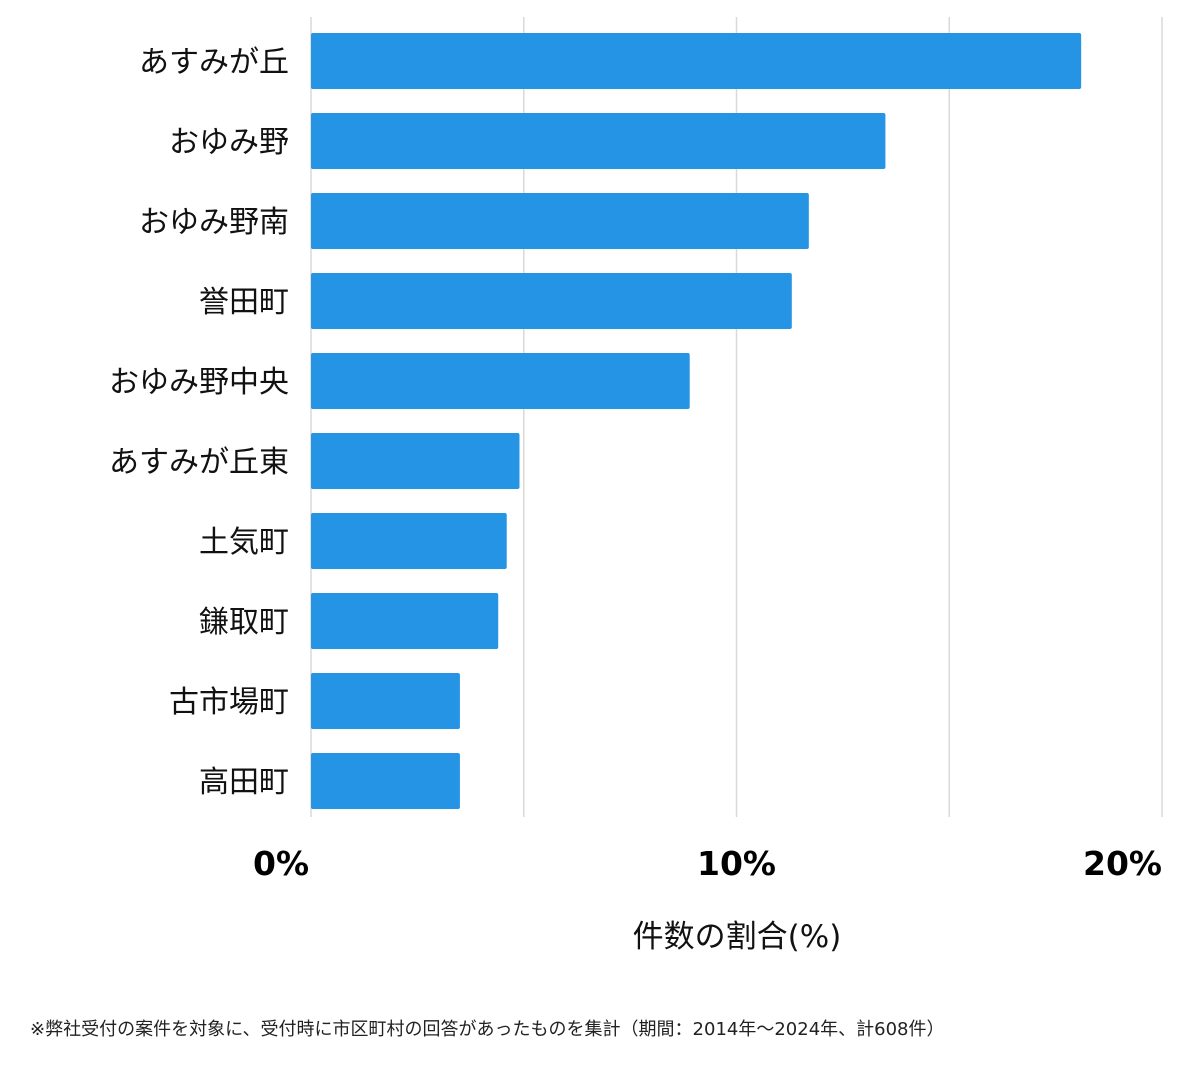 The height and width of the screenshot is (1069, 1200). I want to click on x-tick-label-1: 10%, so click(736, 863).